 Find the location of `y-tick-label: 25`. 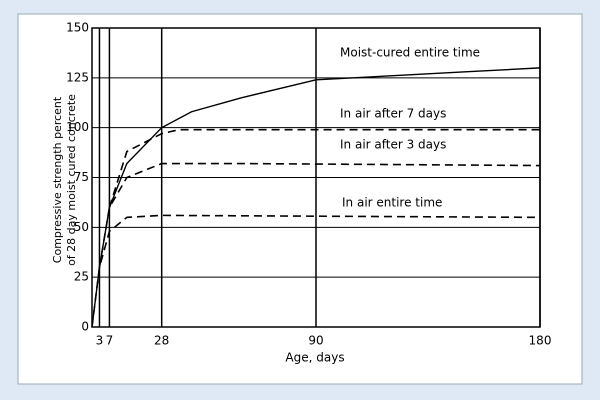

y-tick-label: 25 is located at coordinates (81, 277).